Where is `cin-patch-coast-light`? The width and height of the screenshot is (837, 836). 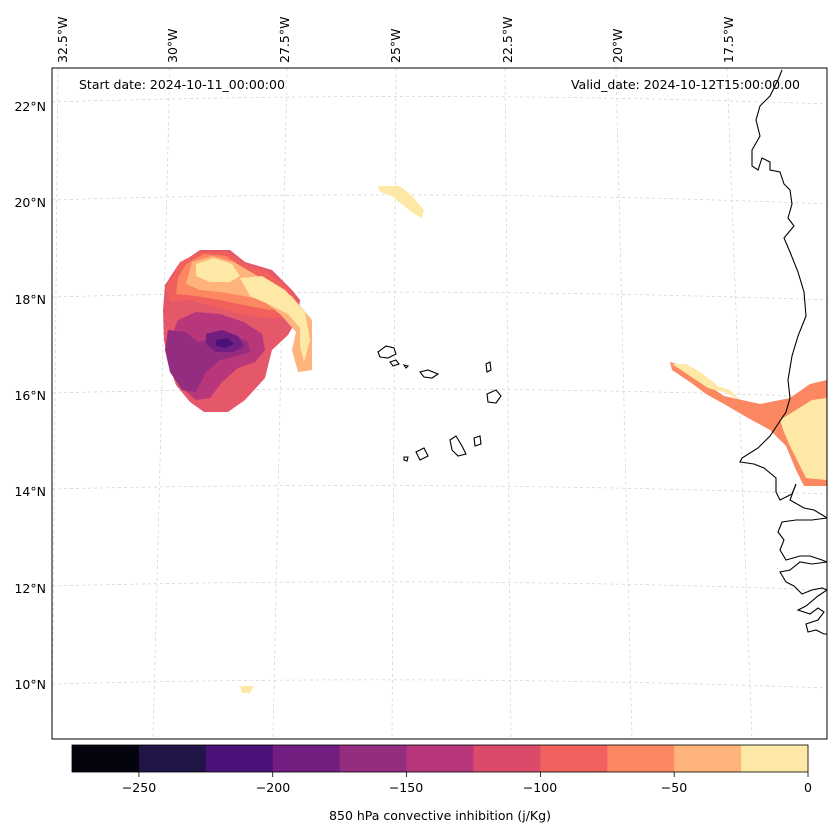 cin-patch-coast-light is located at coordinates (749, 422).